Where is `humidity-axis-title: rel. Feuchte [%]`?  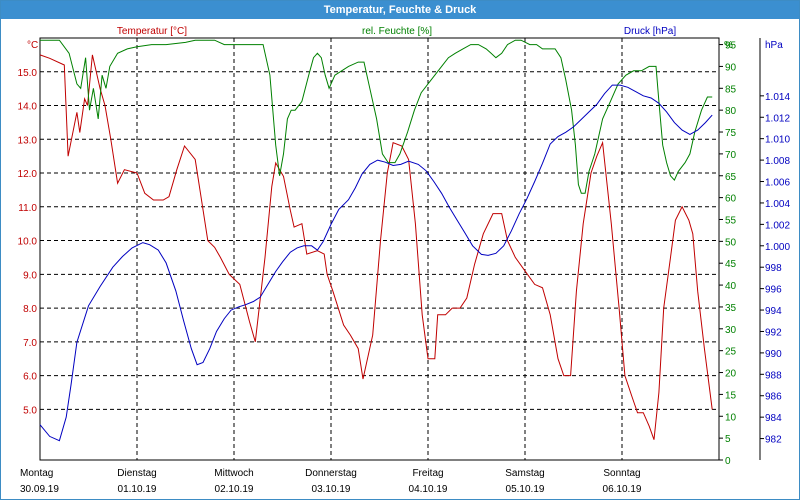 humidity-axis-title: rel. Feuchte [%] is located at coordinates (397, 31).